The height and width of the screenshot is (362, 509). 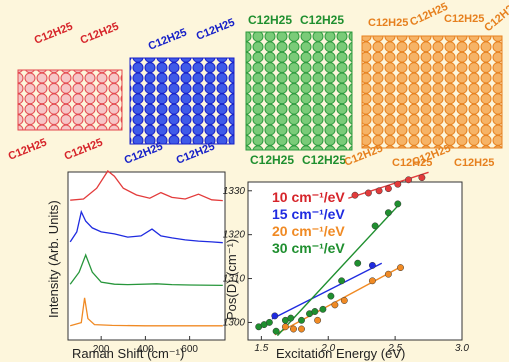 I want to click on raman-x-axis-label: Raman Shift (cm⁻¹), so click(x=128, y=353).